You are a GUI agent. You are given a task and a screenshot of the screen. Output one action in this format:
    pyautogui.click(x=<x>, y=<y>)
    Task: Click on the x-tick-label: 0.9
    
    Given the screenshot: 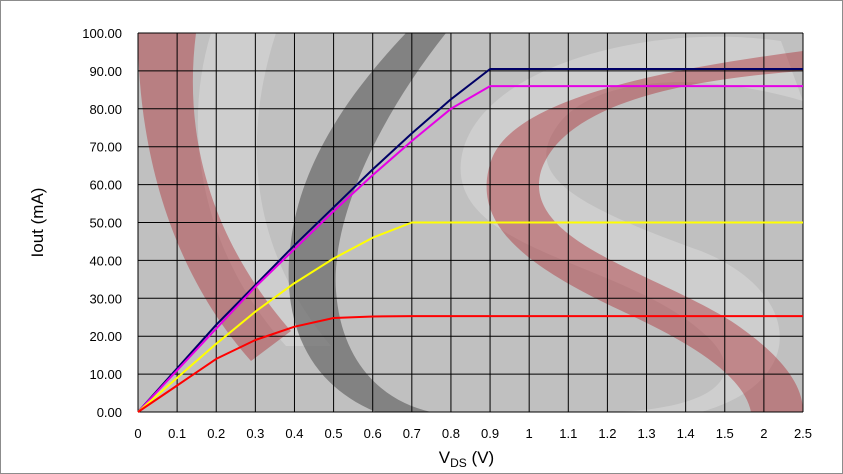 What is the action you would take?
    pyautogui.click(x=490, y=433)
    